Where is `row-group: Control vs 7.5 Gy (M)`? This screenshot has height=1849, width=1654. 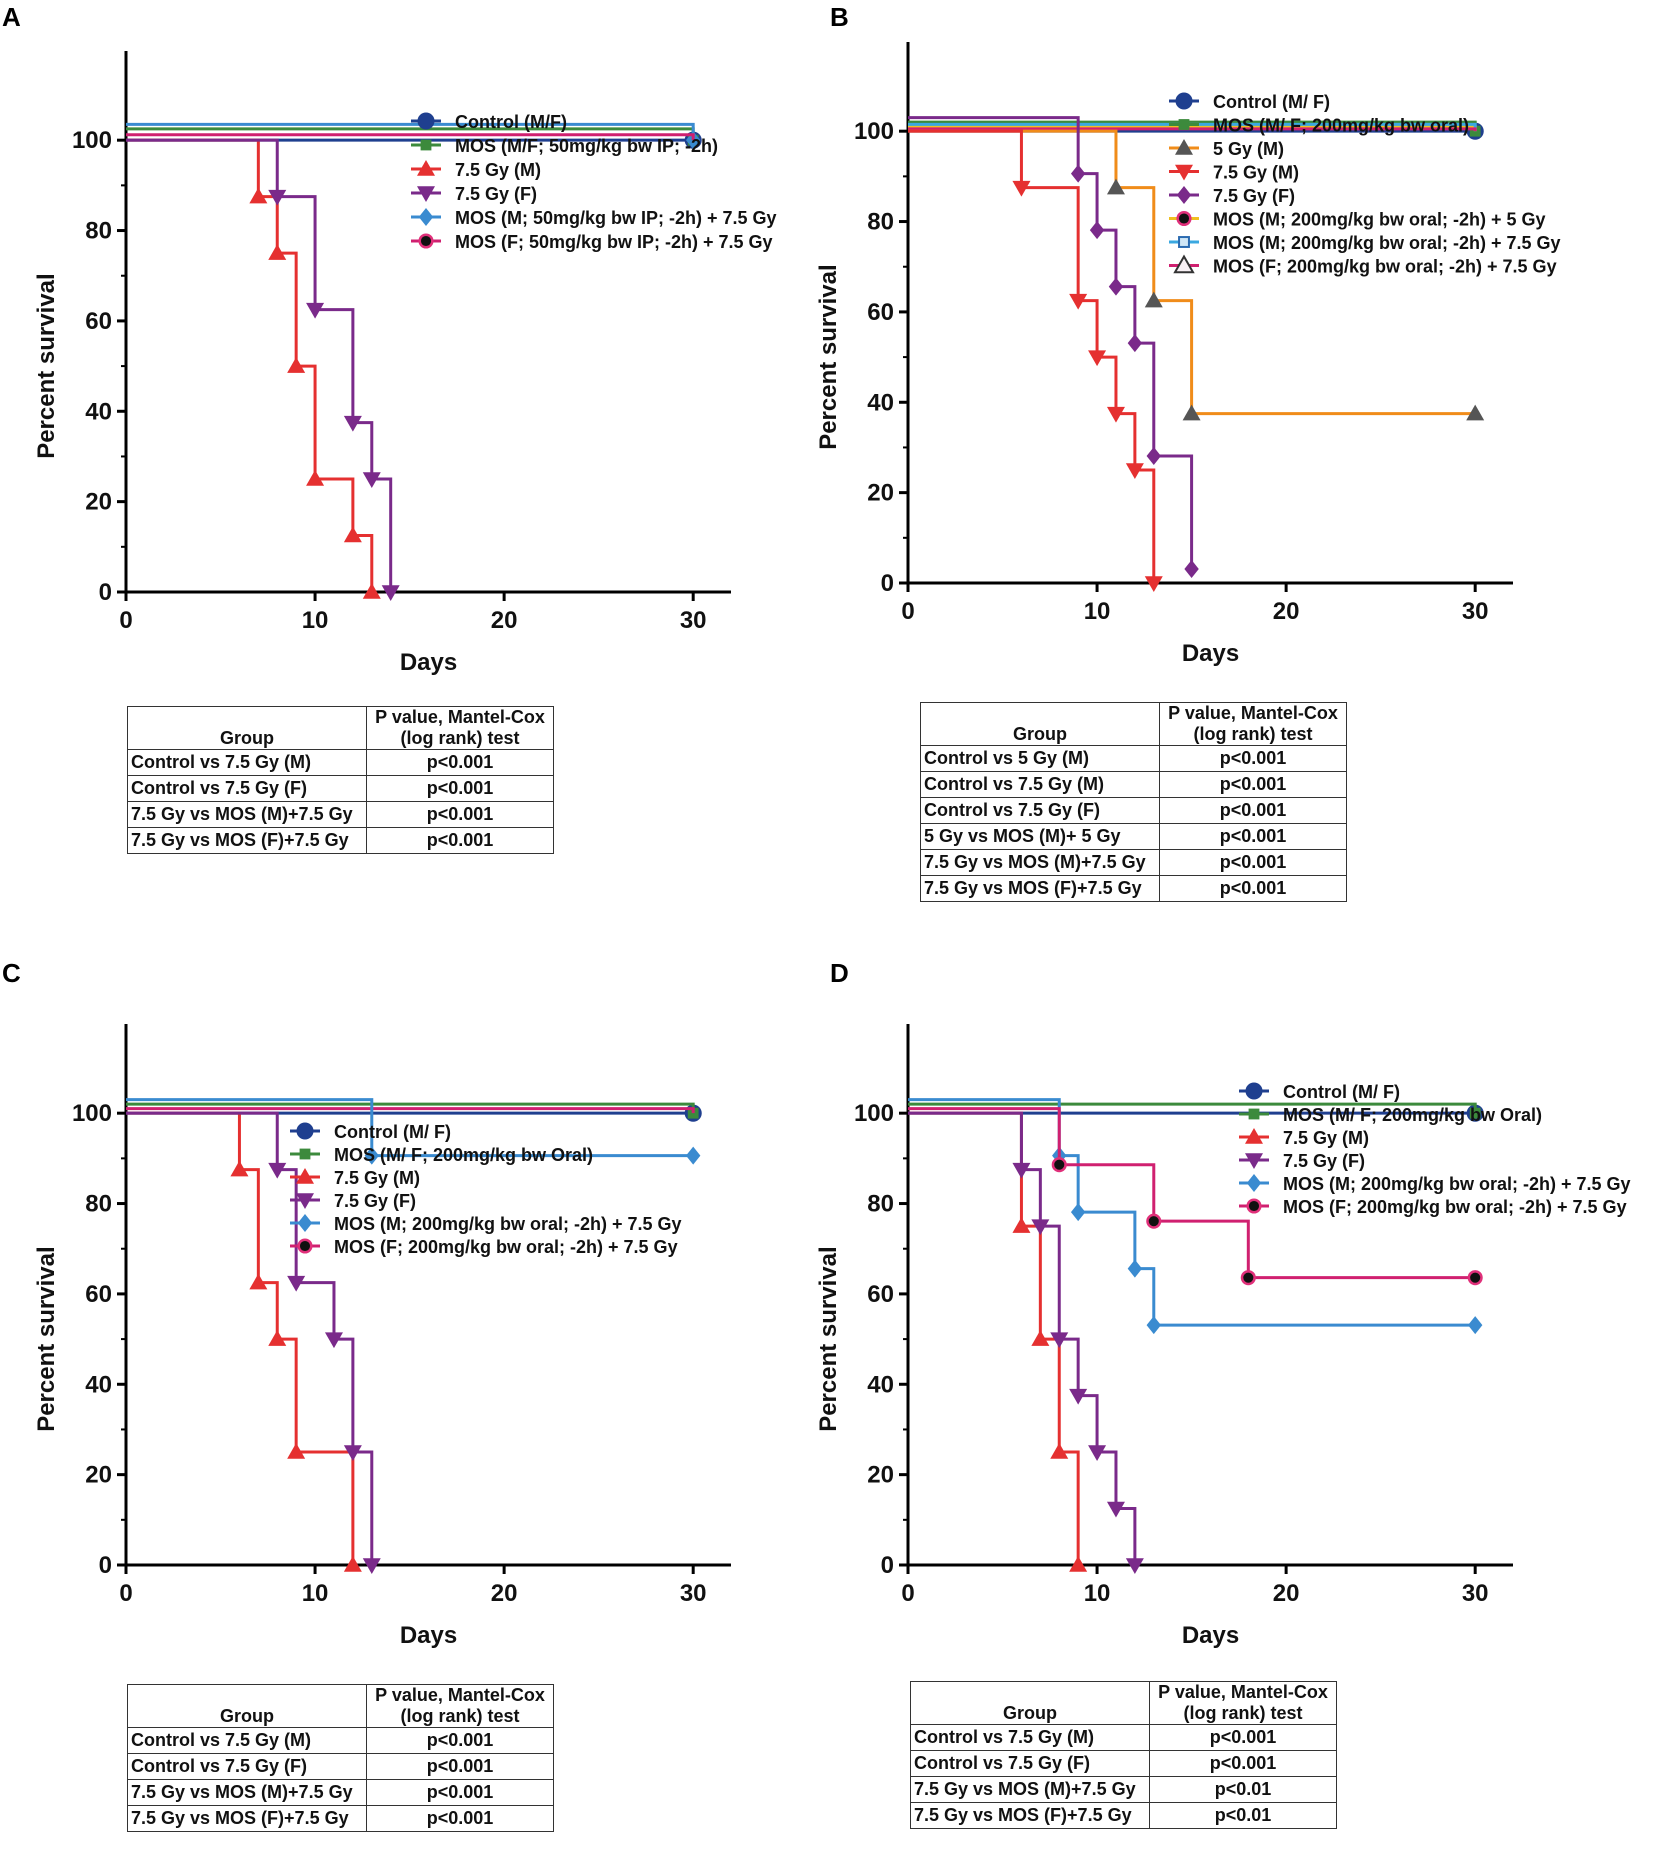
row-group: Control vs 7.5 Gy (M) is located at coordinates (1040, 784).